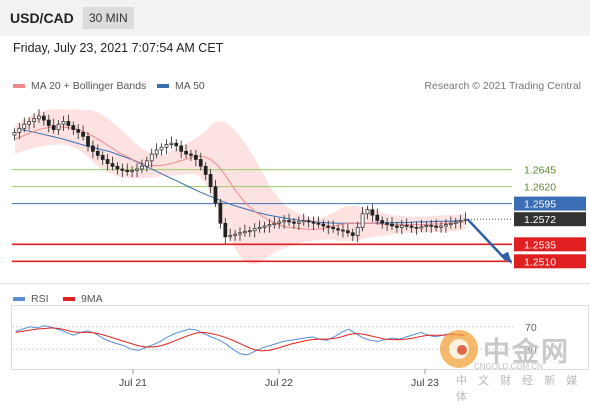  Describe the element at coordinates (486, 239) in the screenshot. I see `forecast-arrow-line` at that location.